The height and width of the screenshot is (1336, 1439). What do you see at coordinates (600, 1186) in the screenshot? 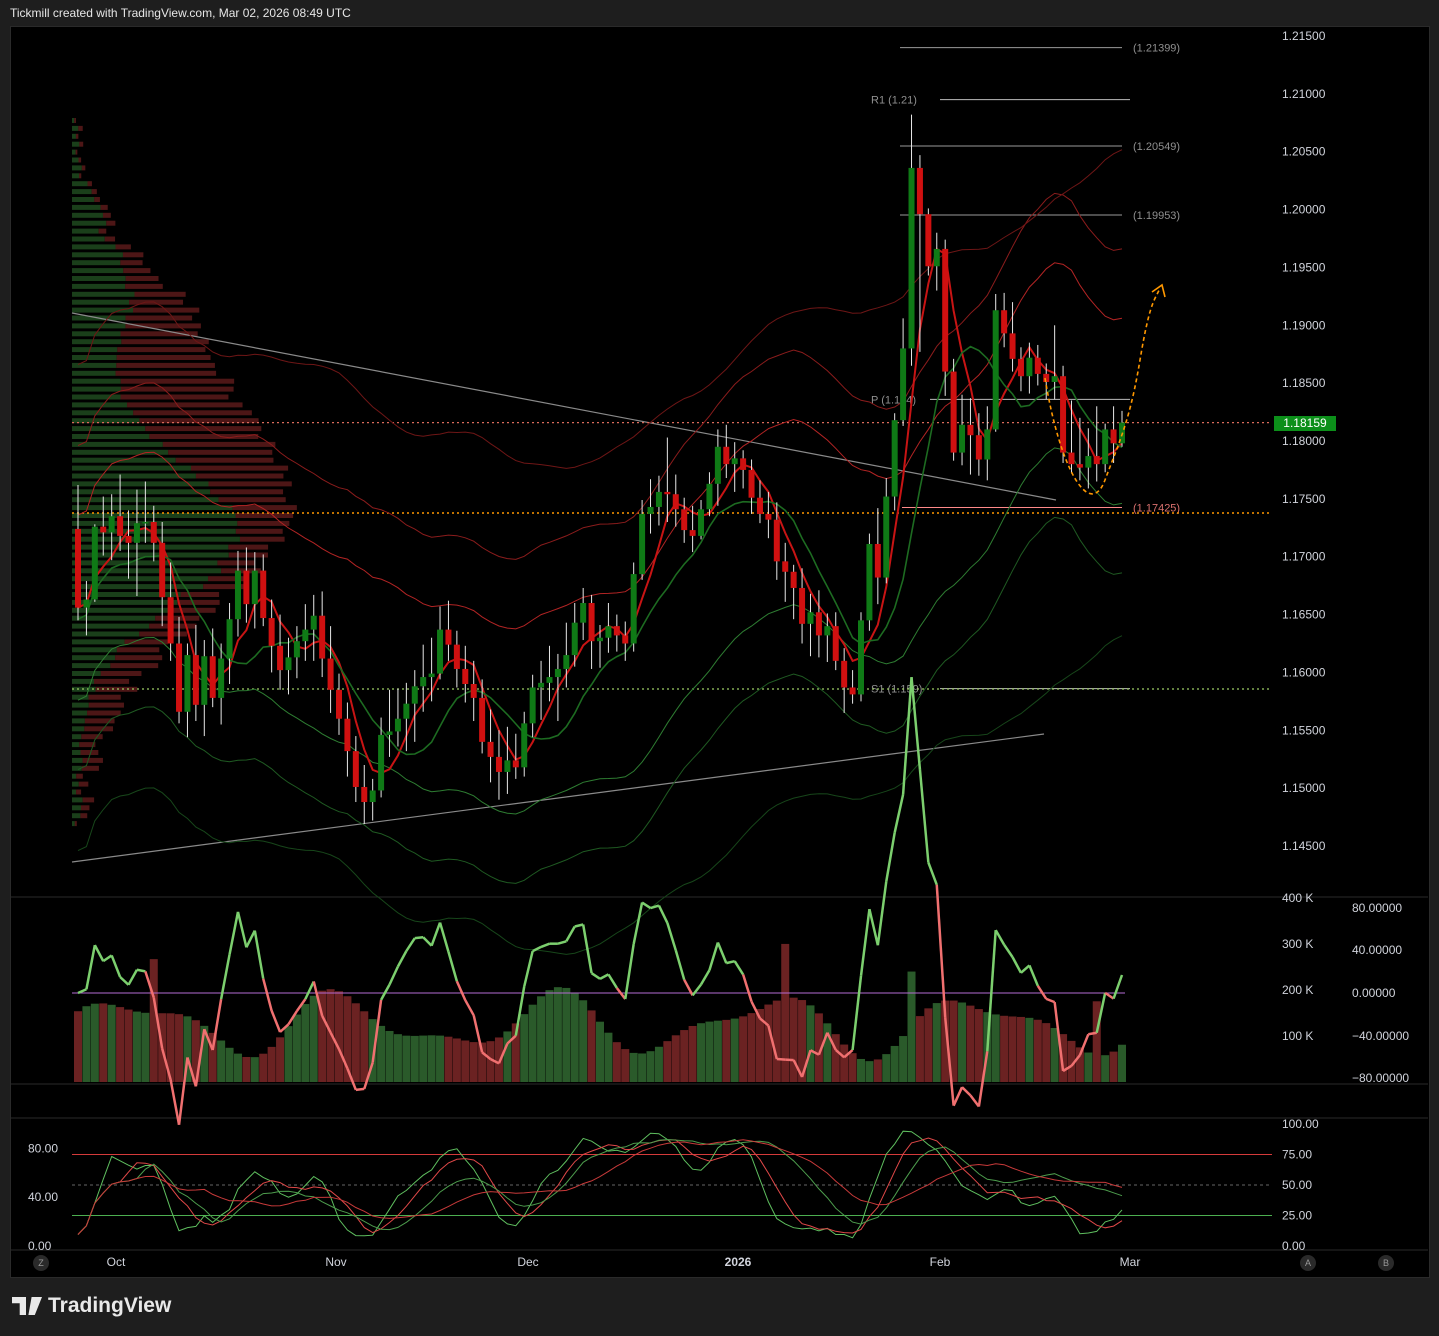
I see `stochastic-line` at bounding box center [600, 1186].